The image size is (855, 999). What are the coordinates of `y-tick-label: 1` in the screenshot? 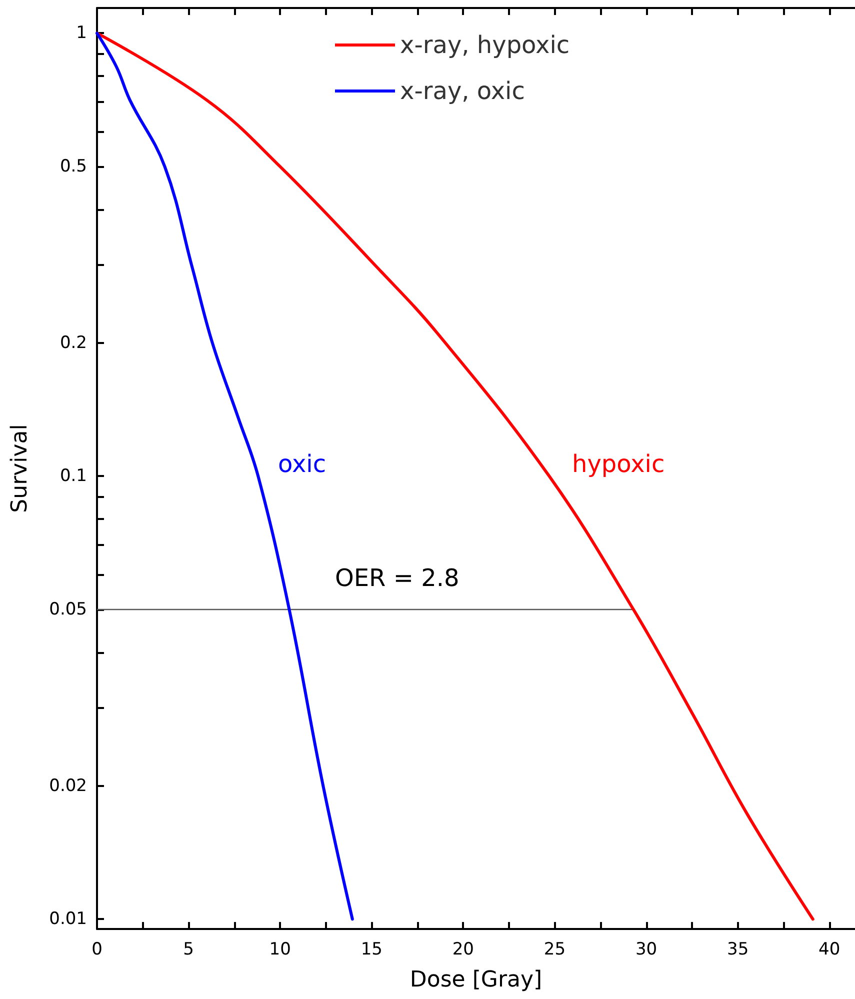 It's located at (81, 33).